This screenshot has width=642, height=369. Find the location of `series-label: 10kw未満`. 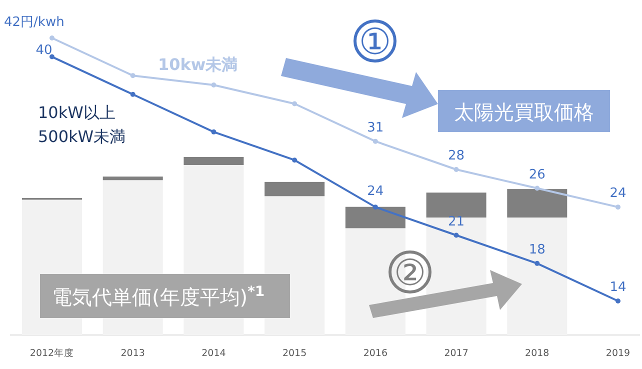

series-label: 10kw未満 is located at coordinates (198, 64).